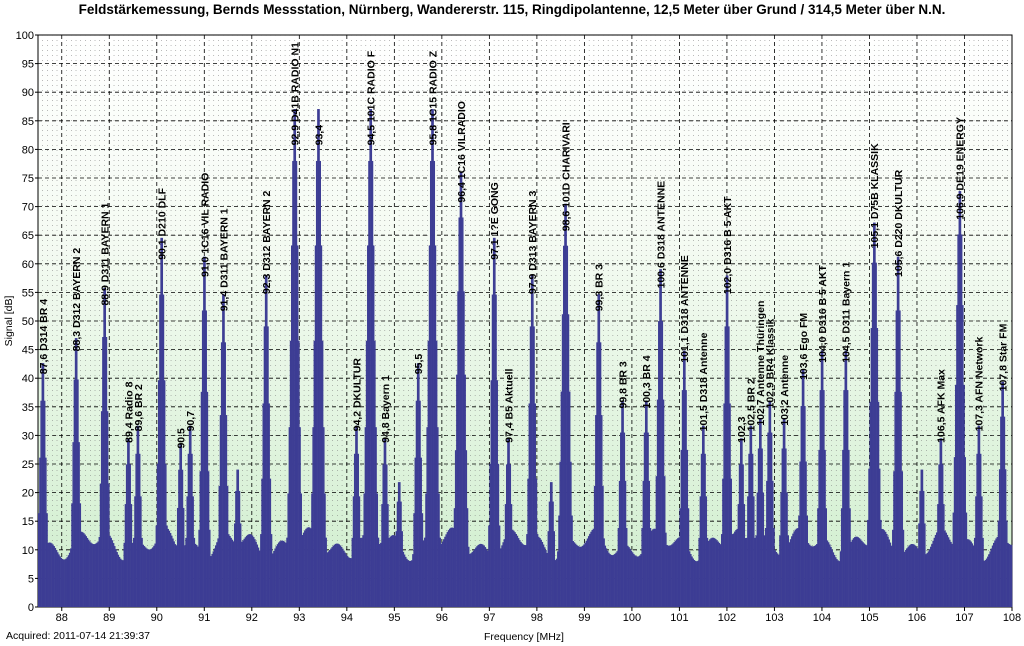 The width and height of the screenshot is (1024, 646). I want to click on x-tick-label: 88, so click(62, 618).